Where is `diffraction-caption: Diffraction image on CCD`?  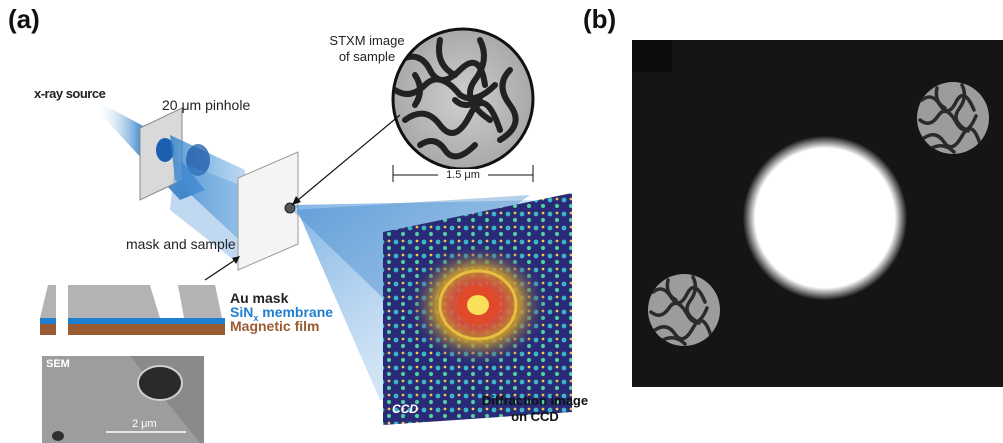
diffraction-caption: Diffraction image on CCD is located at coordinates (535, 409).